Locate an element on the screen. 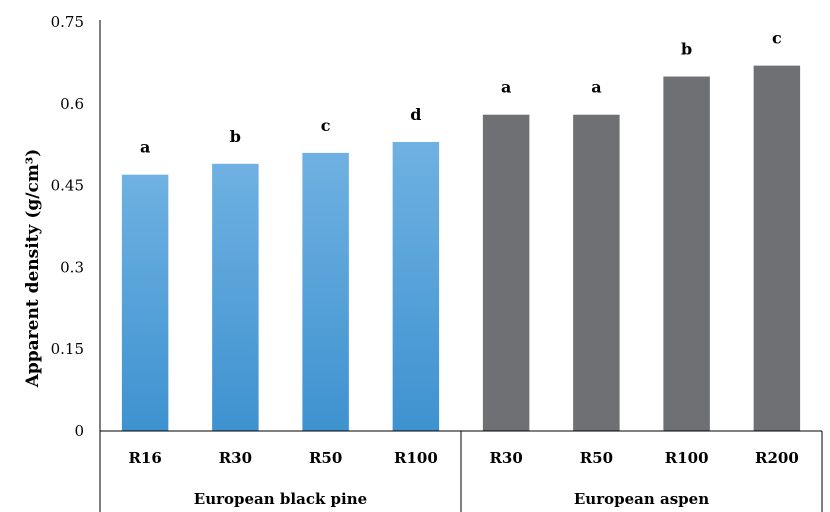 The height and width of the screenshot is (512, 830). y-axis-ticks: 0 0.15 0.3 0.45 0.6 0.75 is located at coordinates (67, 226).